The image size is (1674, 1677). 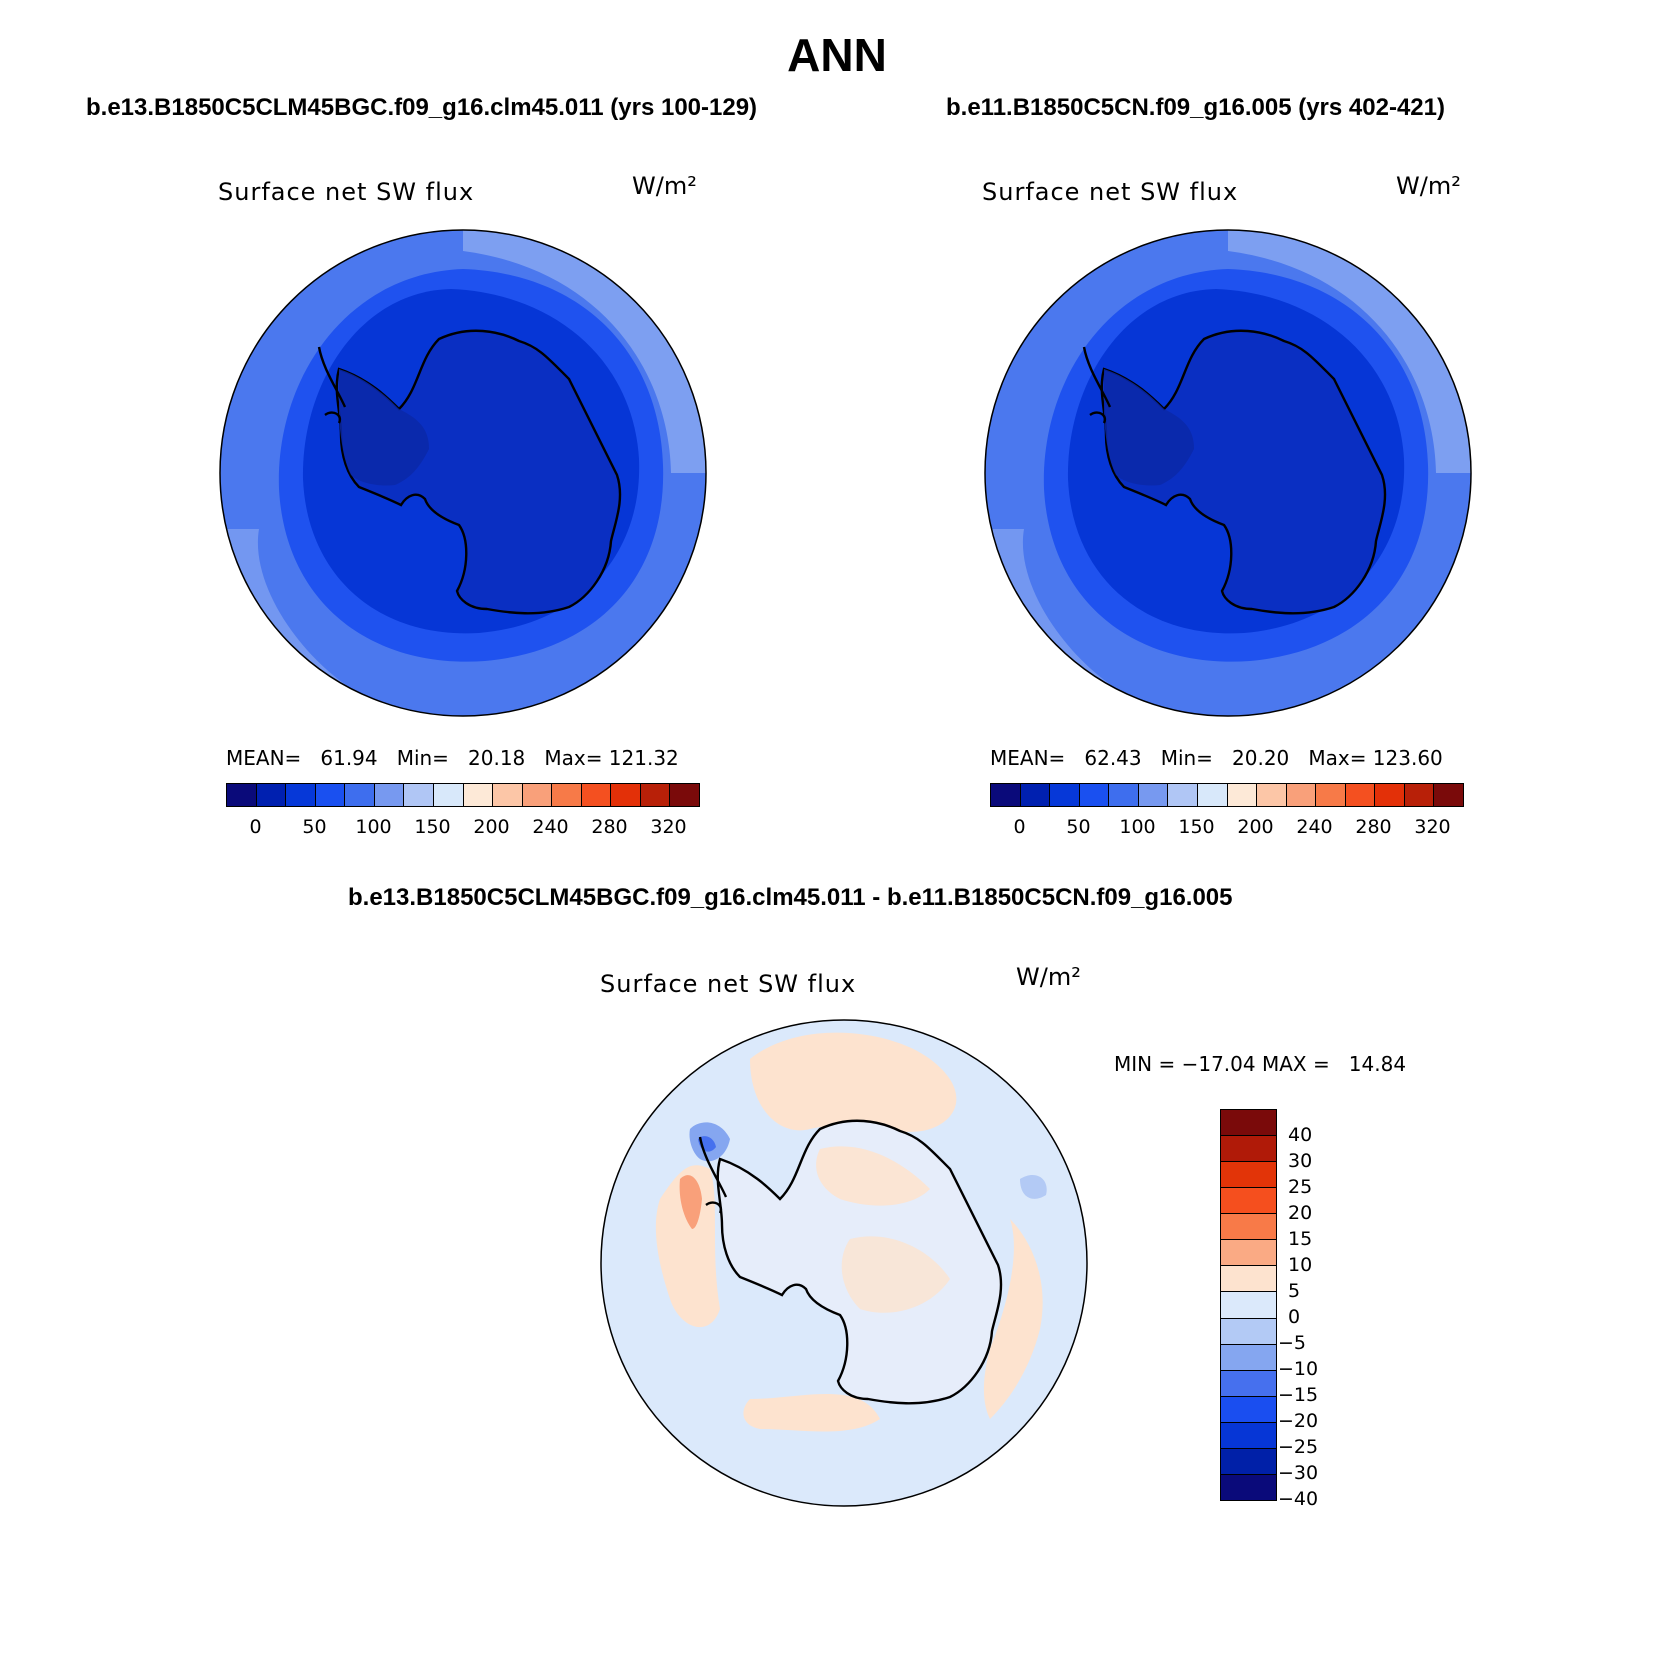 What do you see at coordinates (1300, 1238) in the screenshot?
I see `colorbar-tick-label: 15` at bounding box center [1300, 1238].